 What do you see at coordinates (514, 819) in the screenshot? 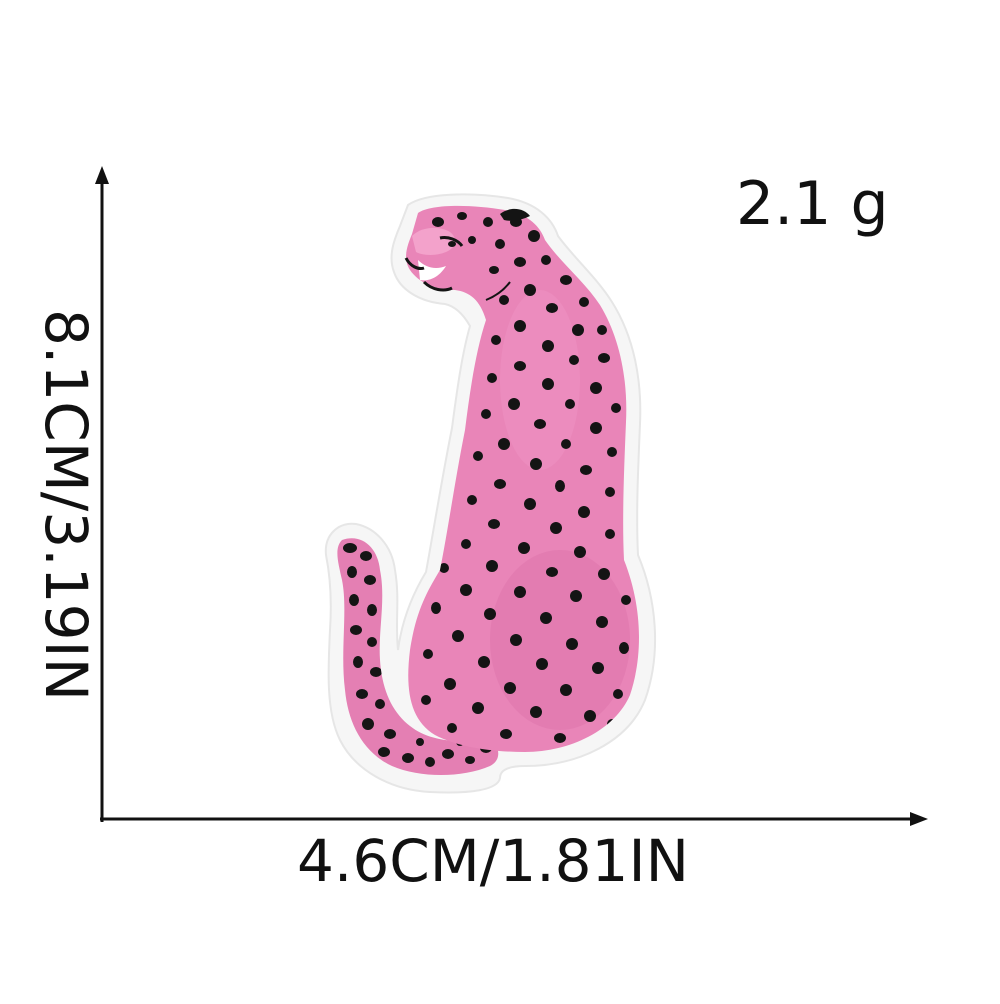
I see `width-axis` at bounding box center [514, 819].